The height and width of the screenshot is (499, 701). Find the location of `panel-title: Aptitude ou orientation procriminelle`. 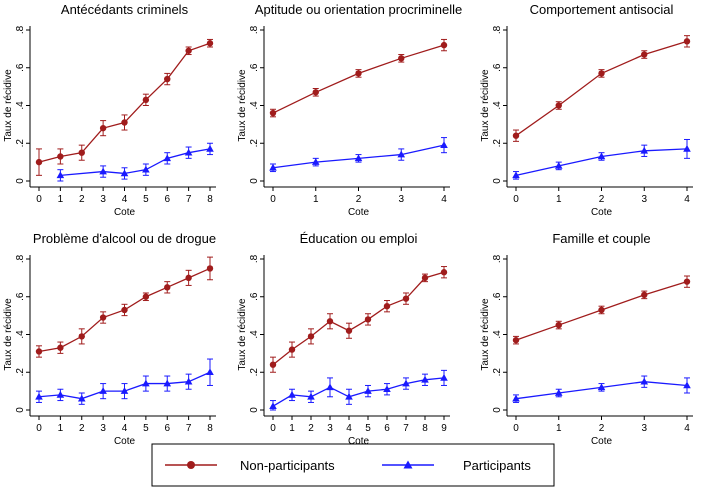

panel-title: Aptitude ou orientation procriminelle is located at coordinates (358, 9).